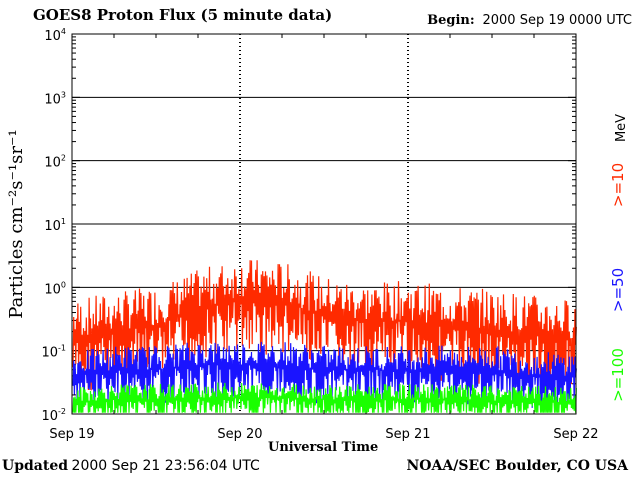 The image size is (640, 480). What do you see at coordinates (517, 466) in the screenshot?
I see `credit-text: NOAA/SEC Boulder, CO USA` at bounding box center [517, 466].